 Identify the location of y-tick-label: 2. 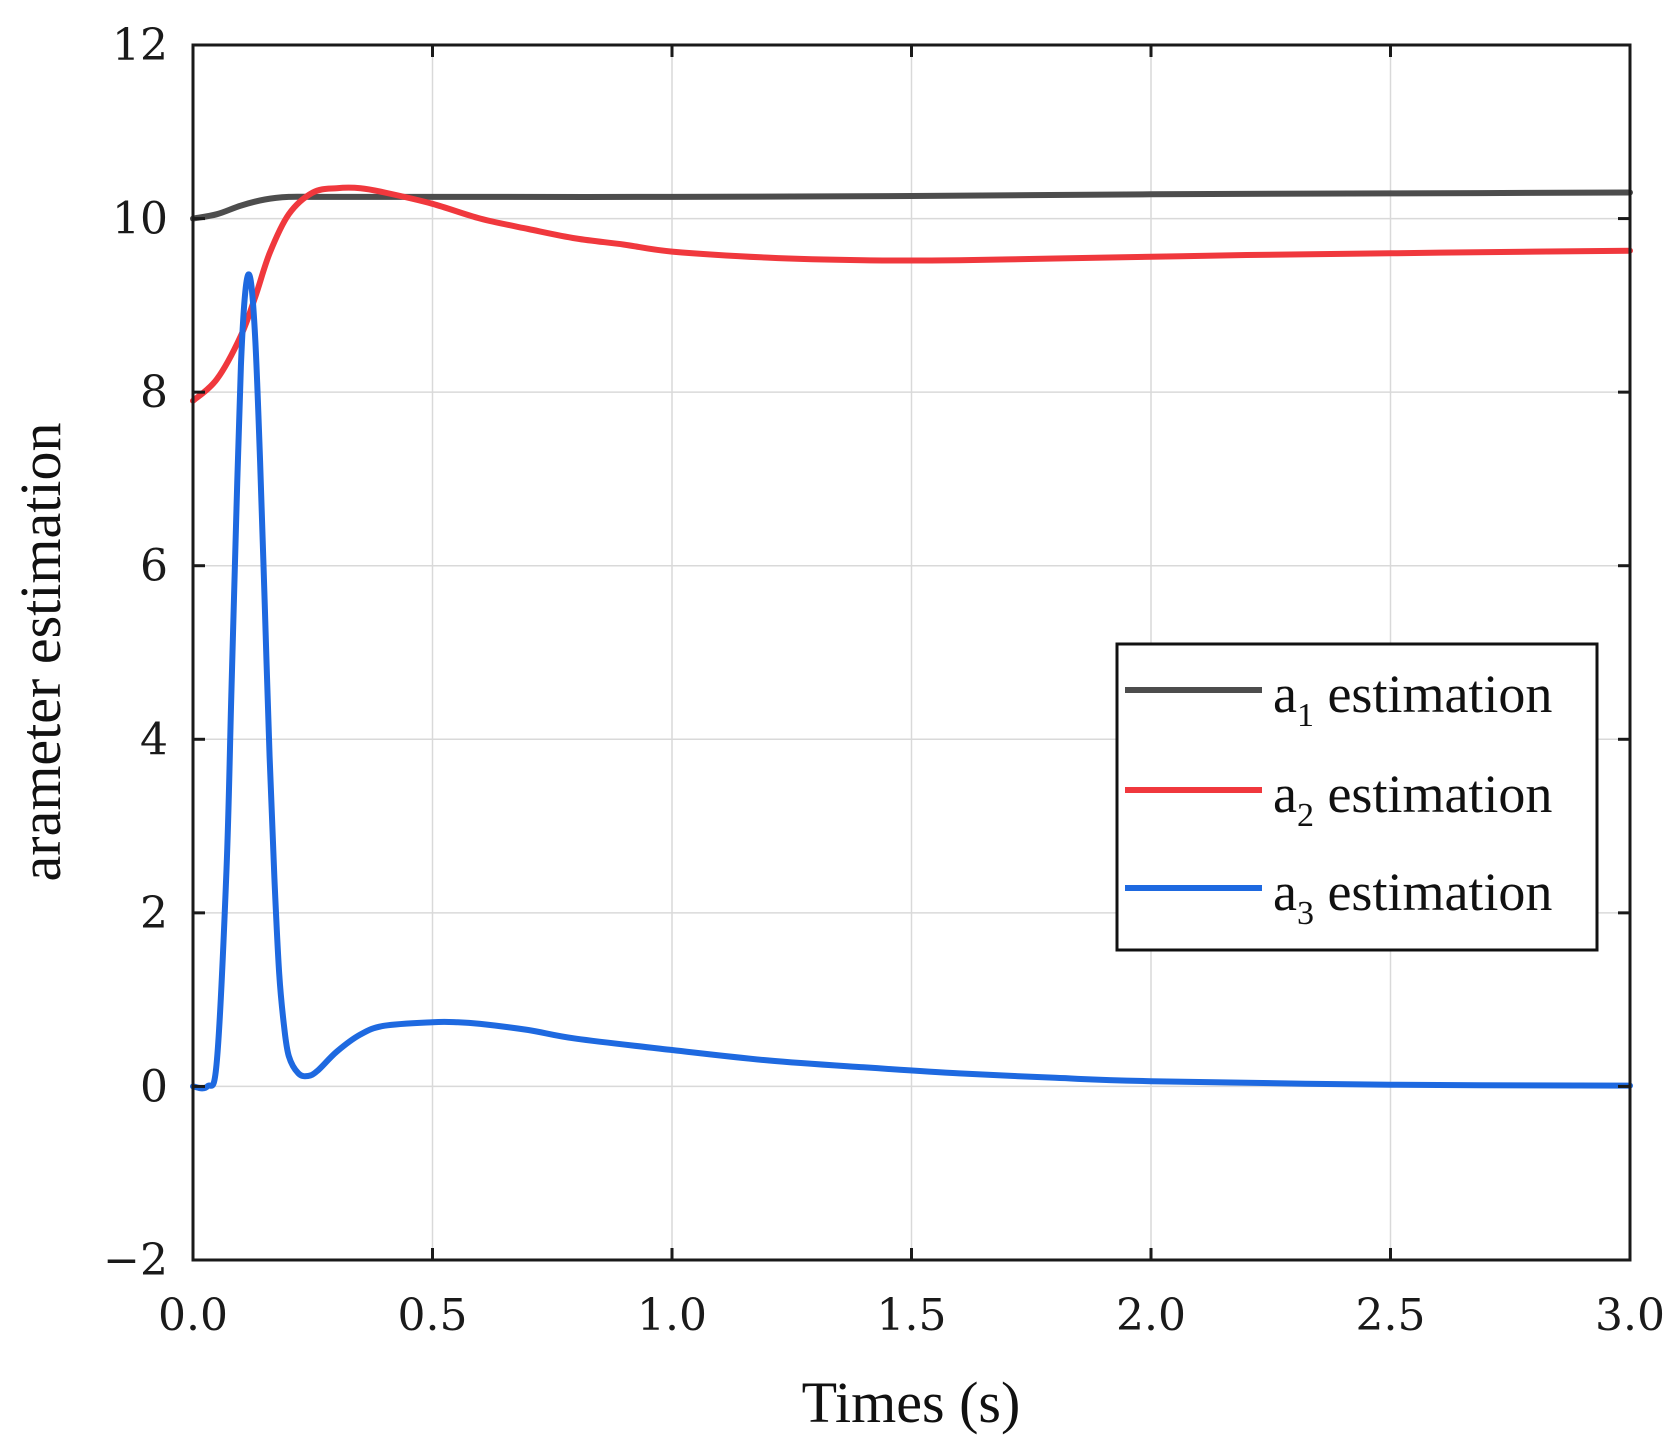
(154, 913).